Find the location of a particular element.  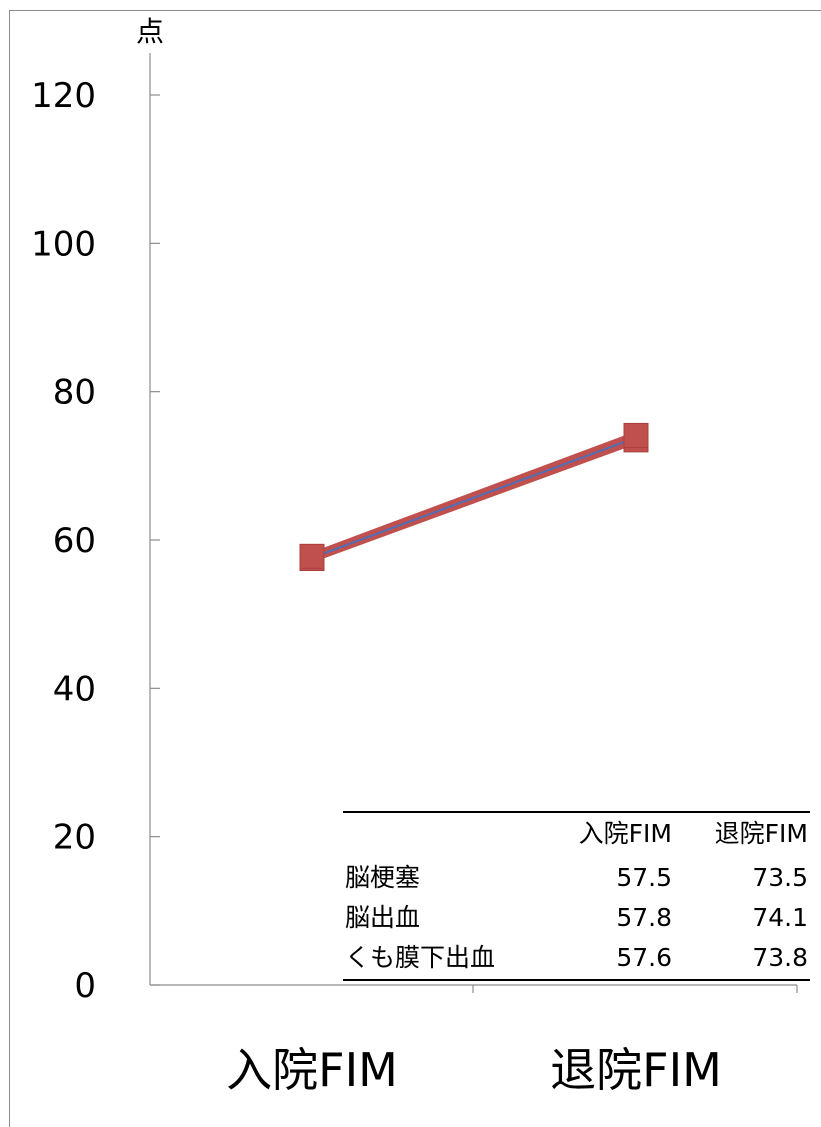

y-tick-label: 20 is located at coordinates (74, 838).